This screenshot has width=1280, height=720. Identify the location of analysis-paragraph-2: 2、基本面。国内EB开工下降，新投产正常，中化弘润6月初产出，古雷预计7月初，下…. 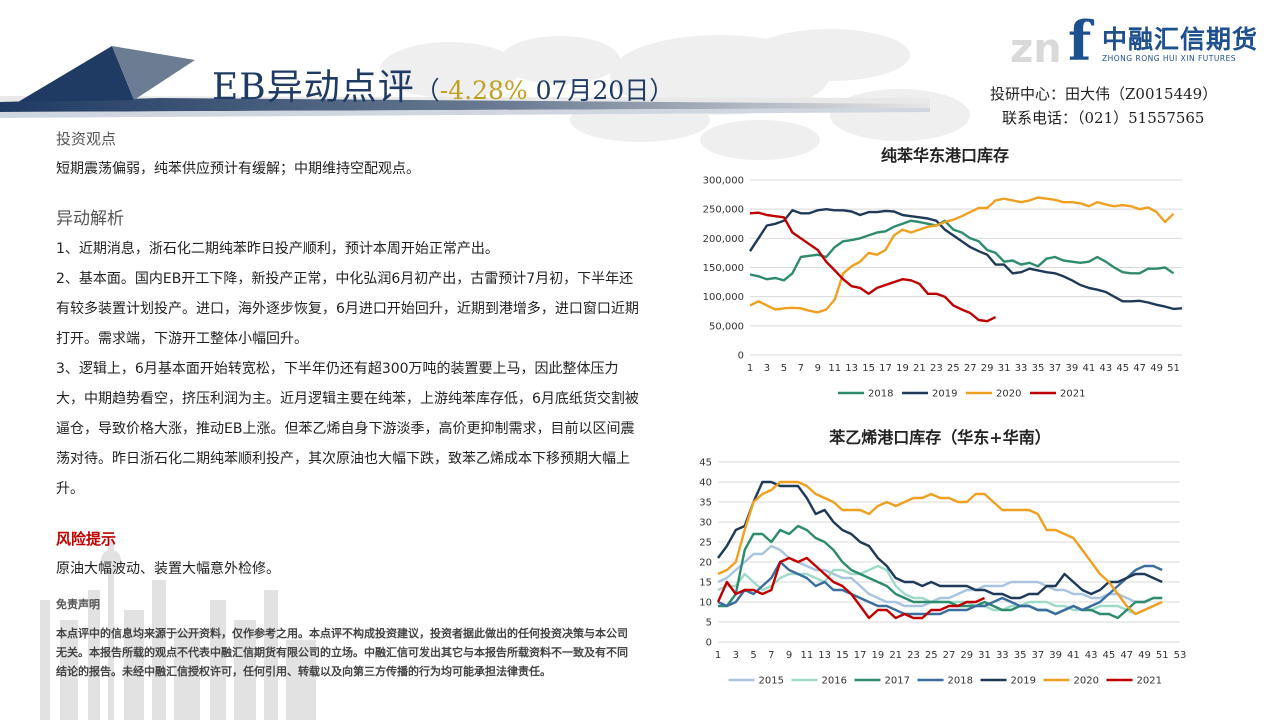
(347, 309).